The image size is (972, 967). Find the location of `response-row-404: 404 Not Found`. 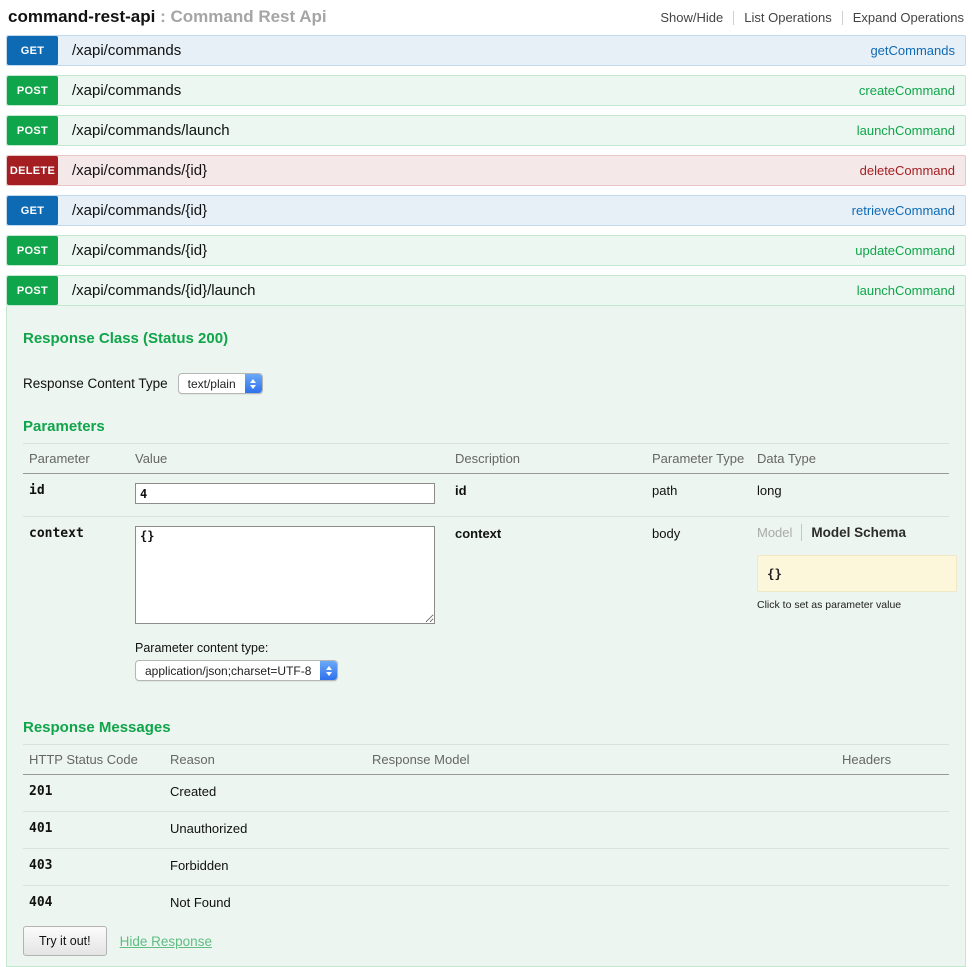

response-row-404: 404 Not Found is located at coordinates (486, 904).